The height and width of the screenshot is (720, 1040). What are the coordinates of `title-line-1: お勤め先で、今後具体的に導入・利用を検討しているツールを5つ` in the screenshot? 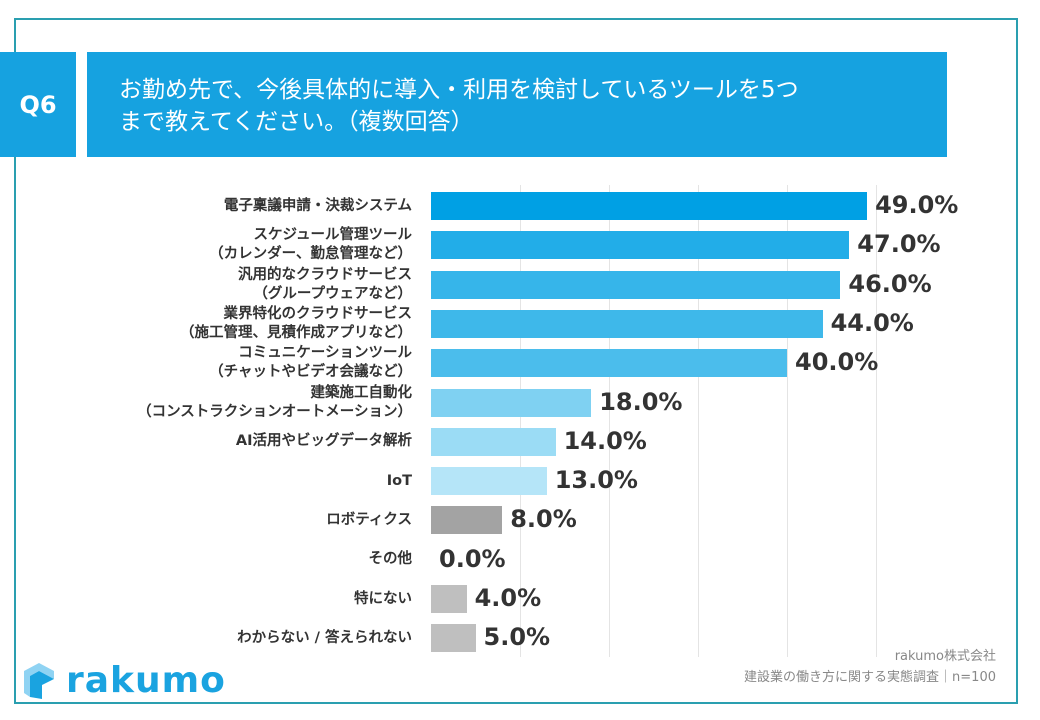 It's located at (459, 90).